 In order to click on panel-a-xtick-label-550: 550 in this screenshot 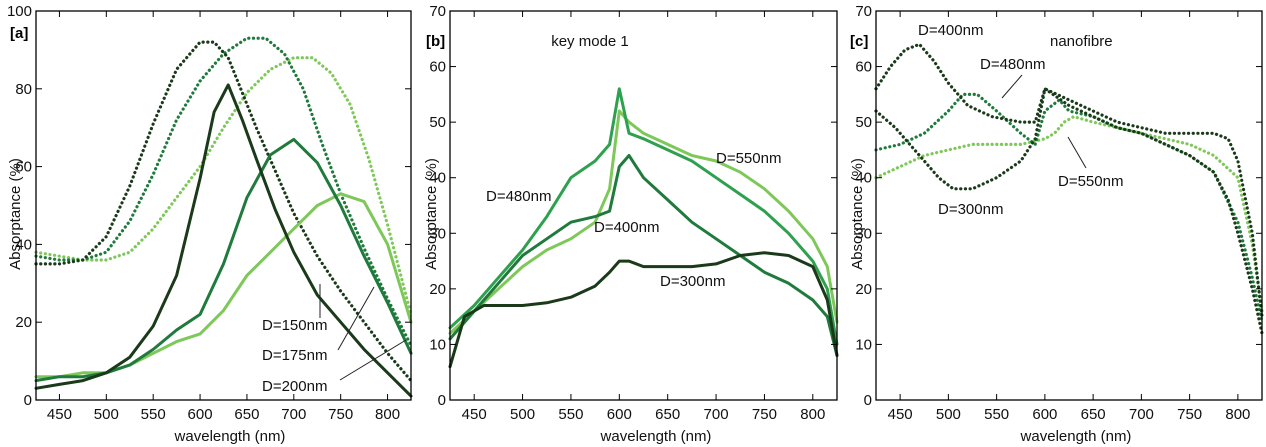, I will do `click(153, 414)`.